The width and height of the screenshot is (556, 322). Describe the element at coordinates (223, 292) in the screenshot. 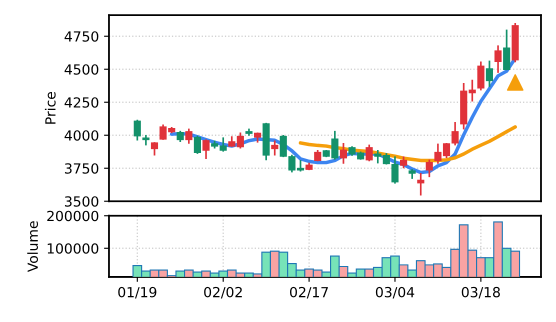

I see `x-tick-label: 02/02` at that location.